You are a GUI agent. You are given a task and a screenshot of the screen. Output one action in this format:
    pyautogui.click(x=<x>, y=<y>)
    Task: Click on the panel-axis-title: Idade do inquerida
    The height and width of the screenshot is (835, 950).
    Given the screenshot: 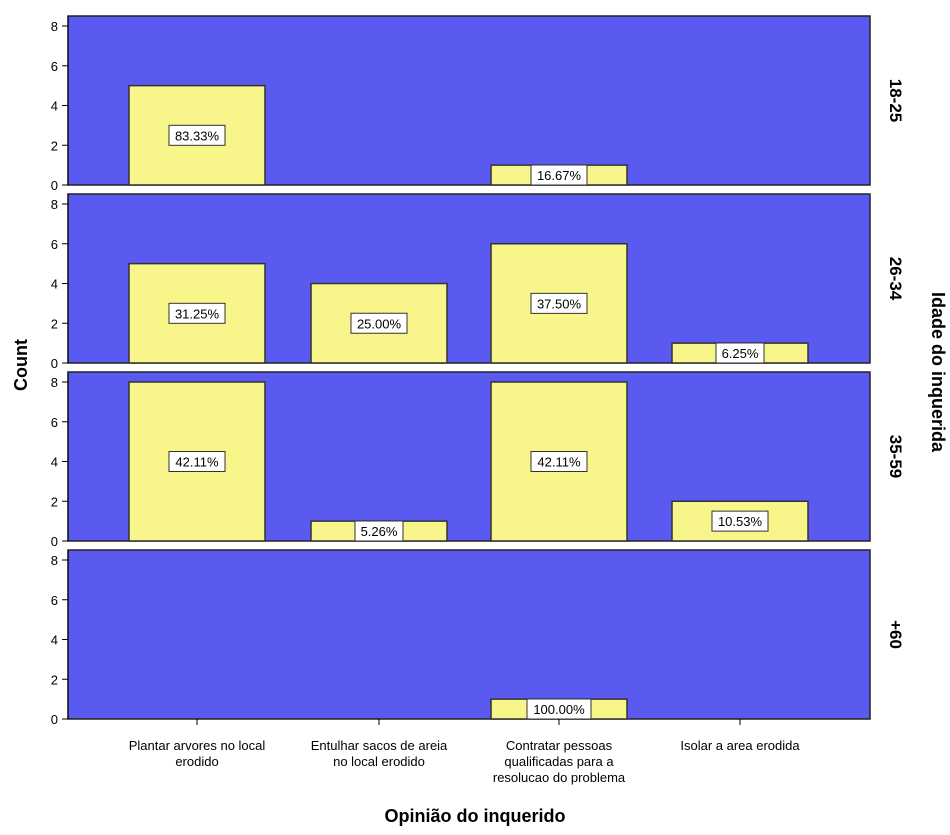 What is the action you would take?
    pyautogui.click(x=938, y=372)
    